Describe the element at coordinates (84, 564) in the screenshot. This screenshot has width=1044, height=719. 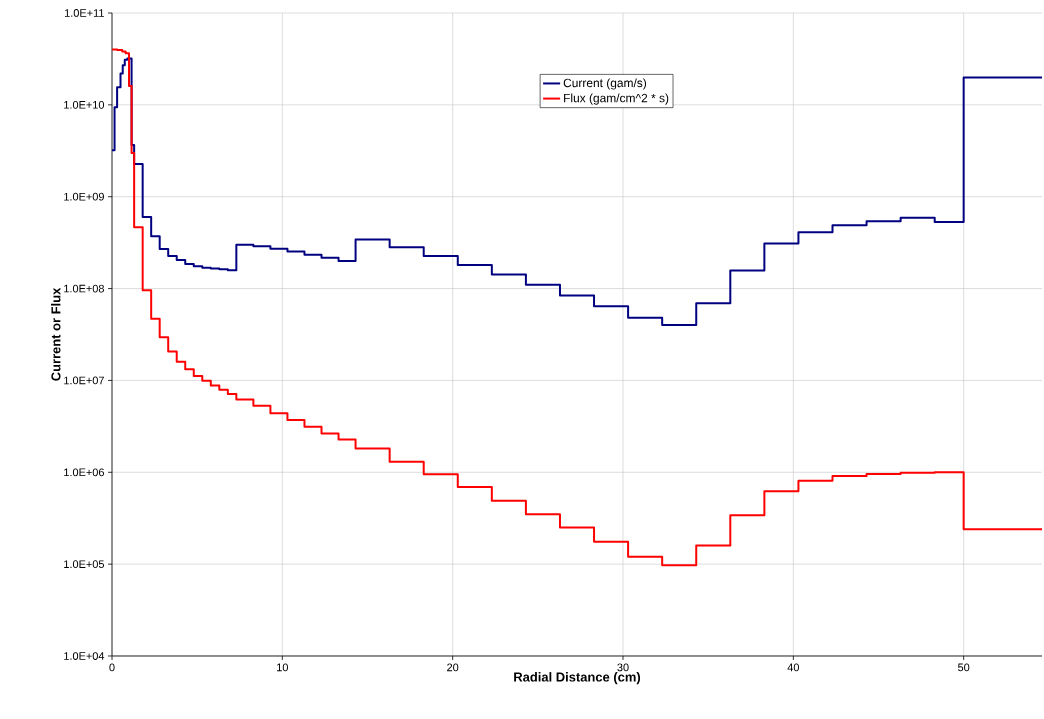
I see `y-tick-label: 1.0E+05` at that location.